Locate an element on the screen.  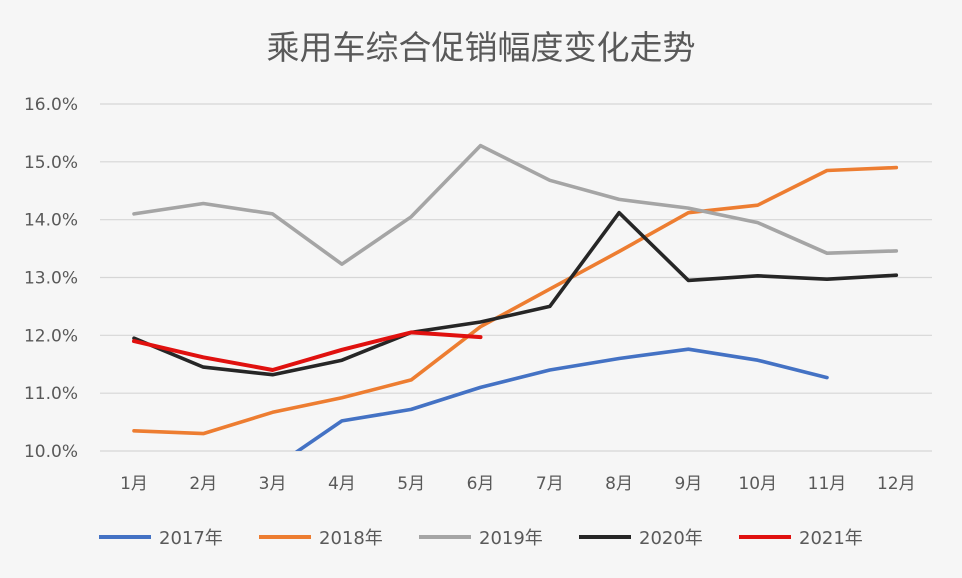
y-tick-label: 10.0% is located at coordinates (51, 452).